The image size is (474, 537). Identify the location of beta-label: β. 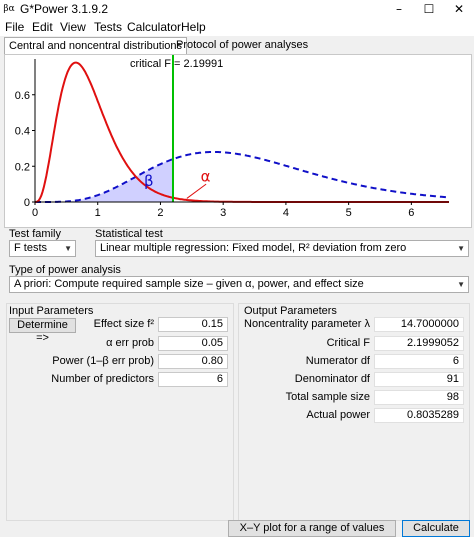
(149, 181).